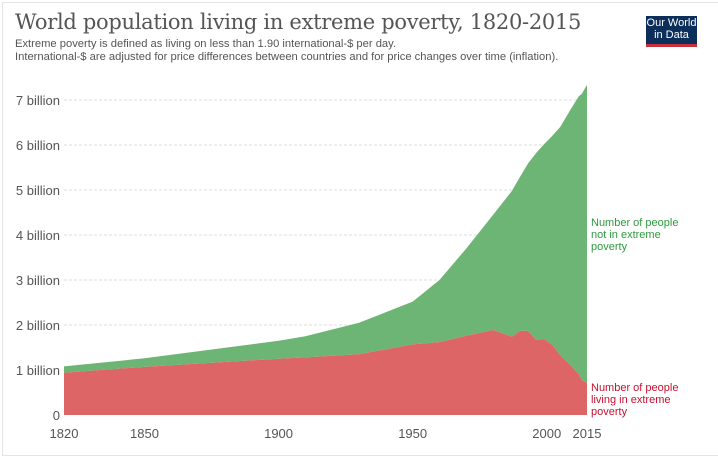  Describe the element at coordinates (546, 433) in the screenshot. I see `x-tick-label: 2000` at that location.